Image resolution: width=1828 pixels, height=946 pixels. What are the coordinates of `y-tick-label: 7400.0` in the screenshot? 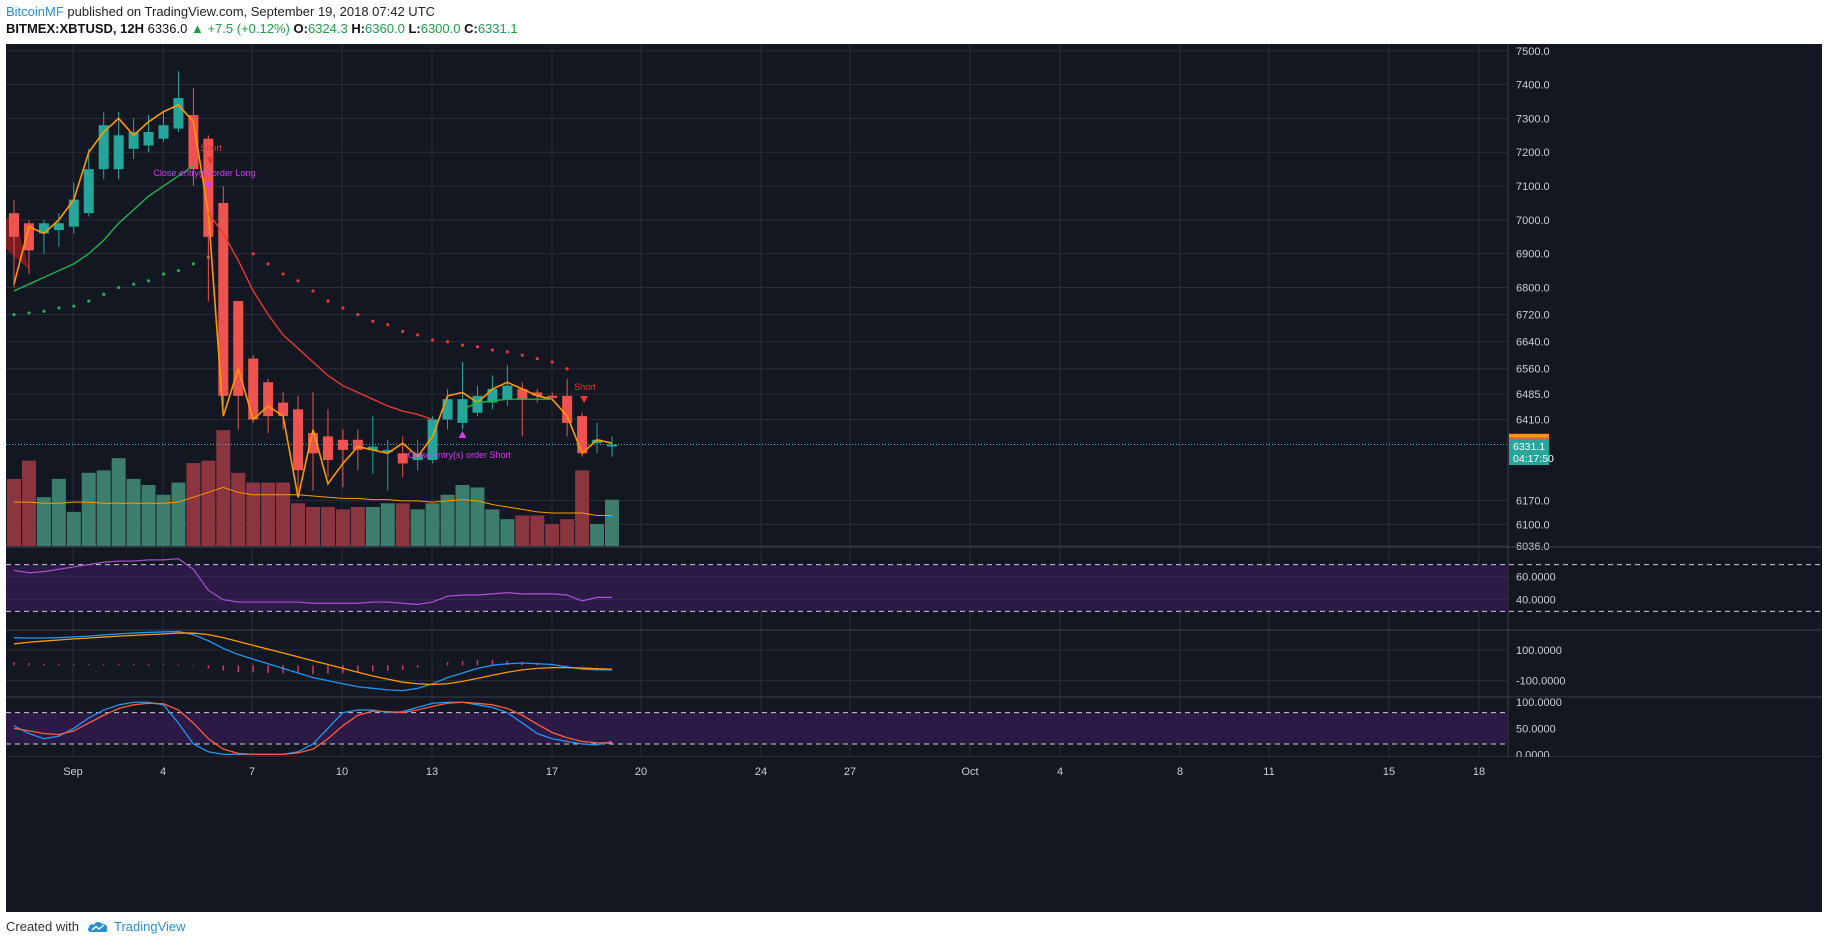 It's located at (1533, 86).